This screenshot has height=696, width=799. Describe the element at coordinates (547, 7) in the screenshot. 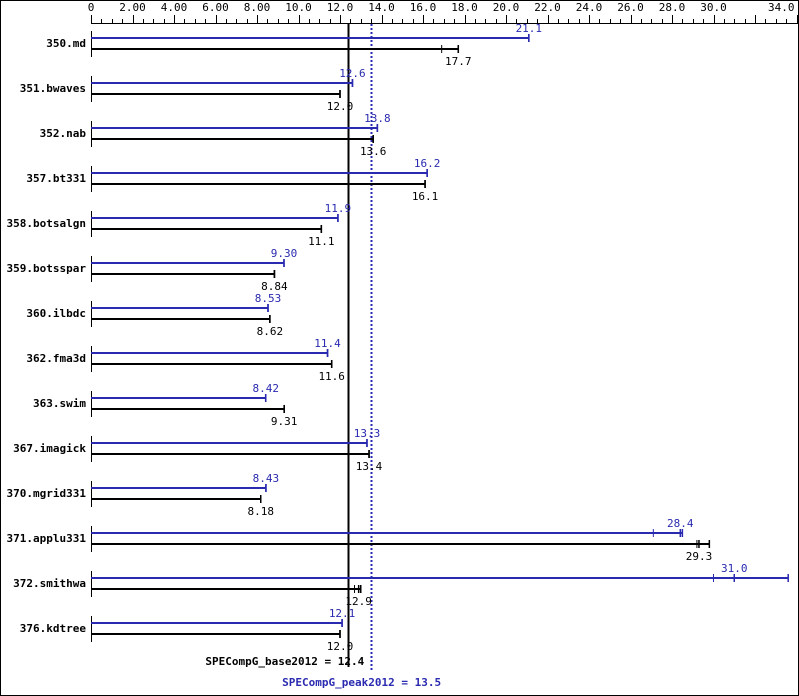

I see `x-tick-label: 22.0` at that location.